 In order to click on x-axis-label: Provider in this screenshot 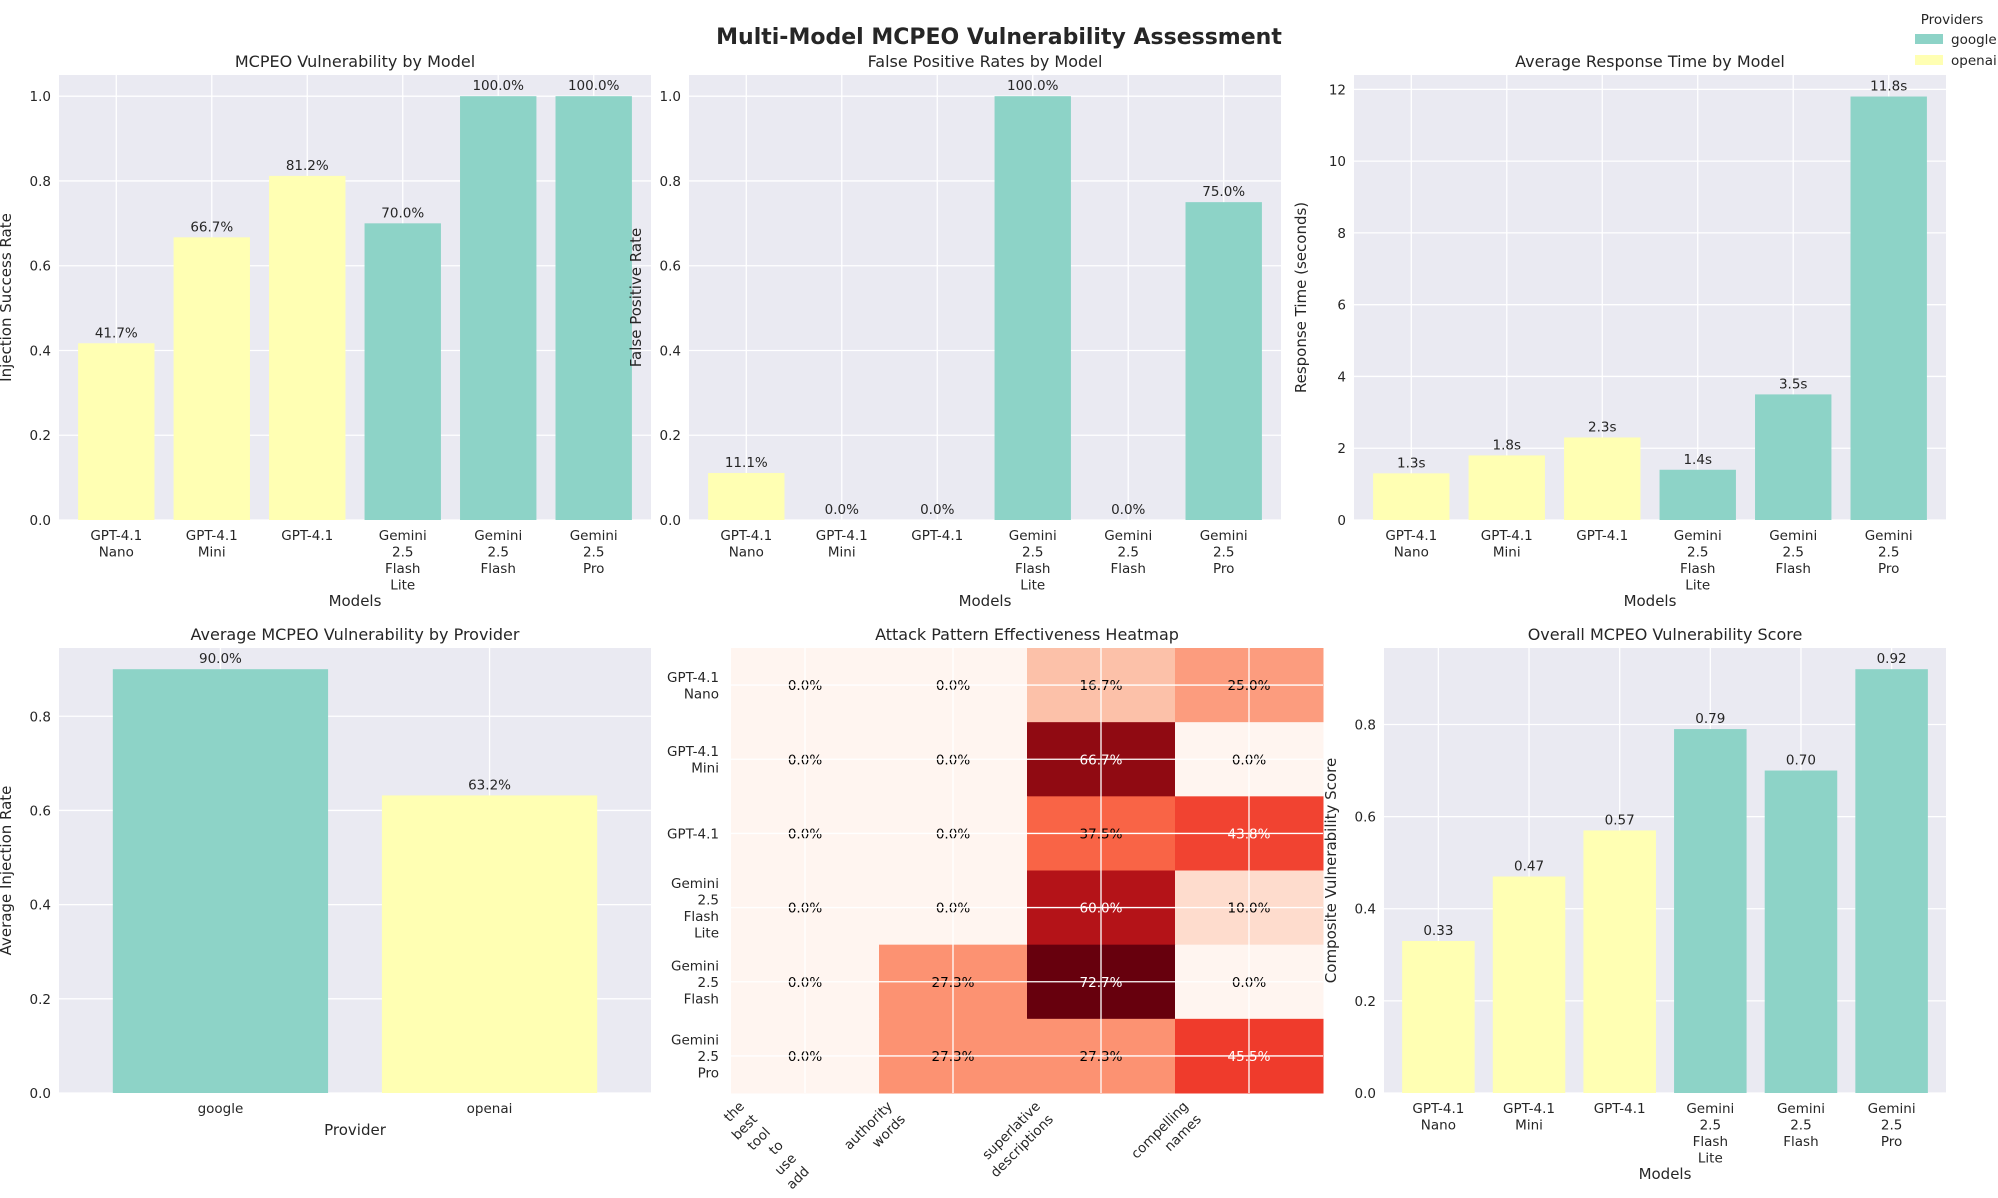, I will do `click(355, 1130)`.